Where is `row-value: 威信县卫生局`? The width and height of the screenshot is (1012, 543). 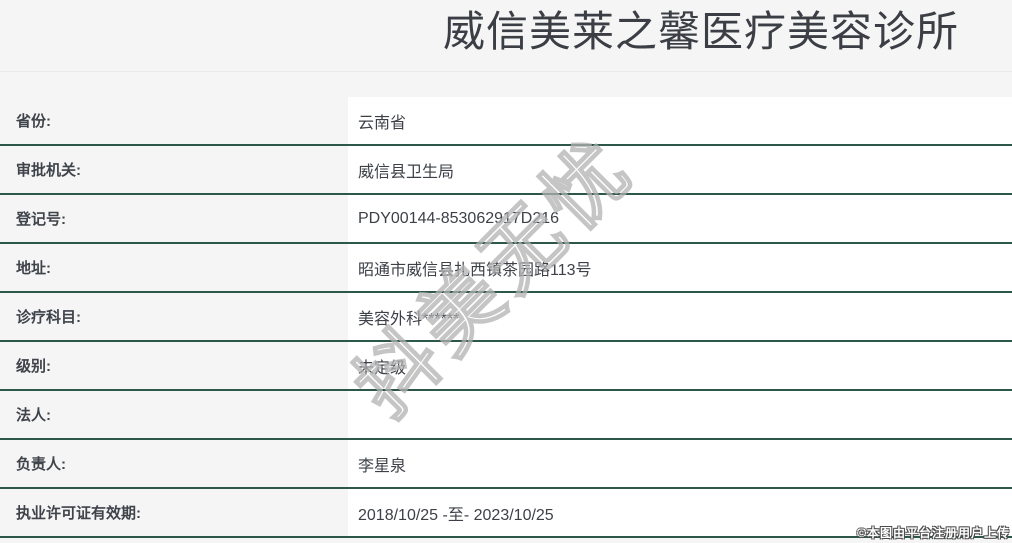 row-value: 威信县卫生局 is located at coordinates (680, 169).